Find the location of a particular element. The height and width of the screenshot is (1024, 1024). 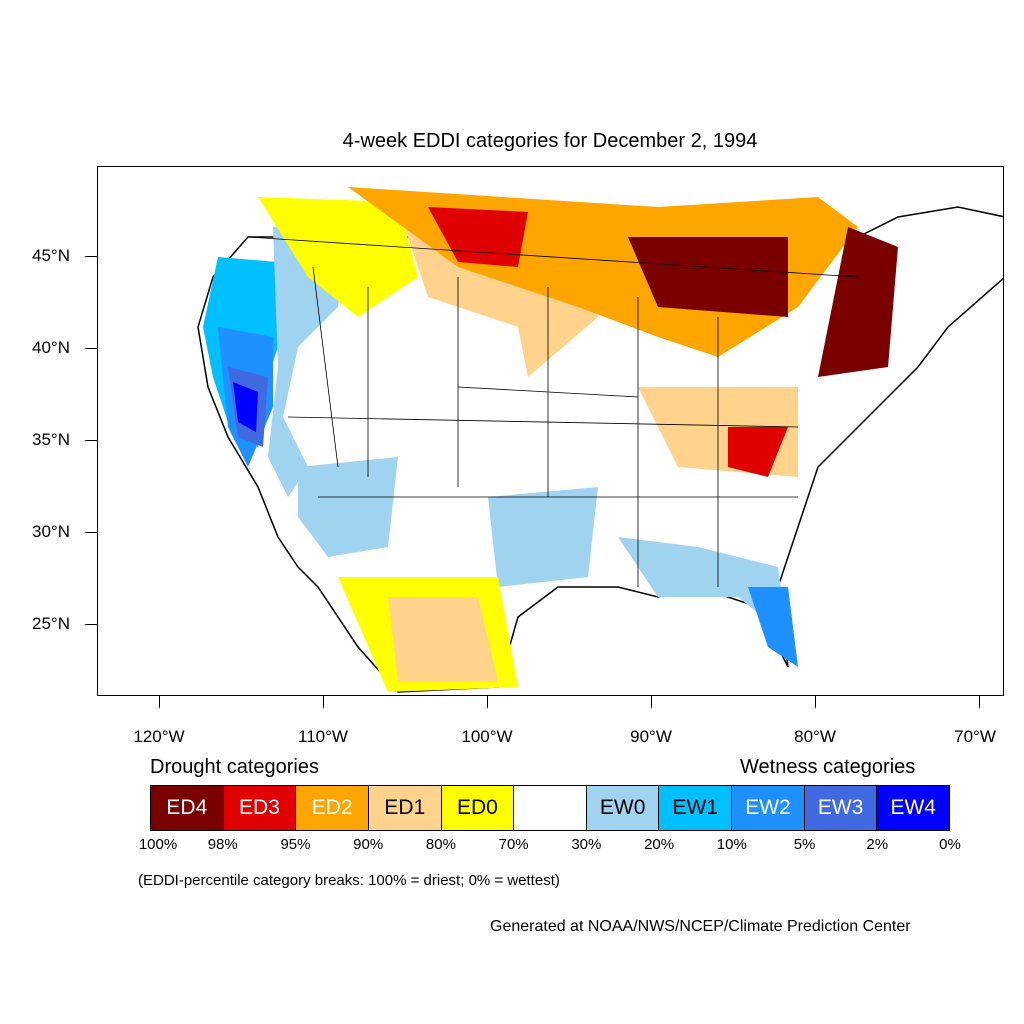

lat-label-40: 40°N is located at coordinates (51, 347).